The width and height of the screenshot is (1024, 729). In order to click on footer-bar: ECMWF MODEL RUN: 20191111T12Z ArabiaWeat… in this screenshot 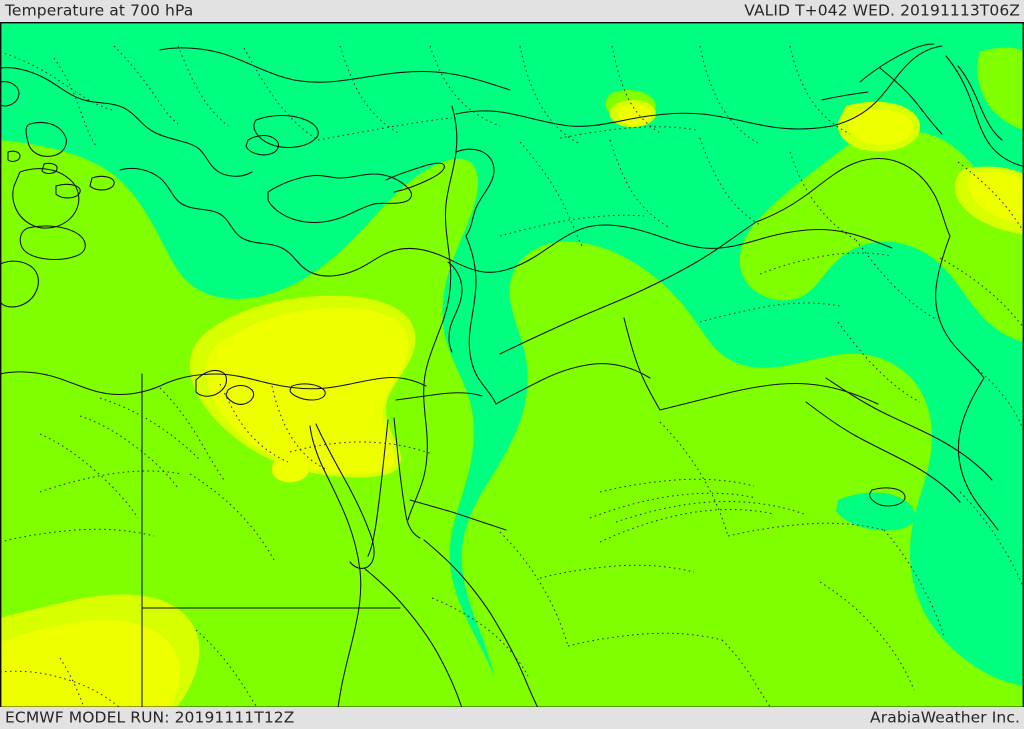, I will do `click(512, 718)`.